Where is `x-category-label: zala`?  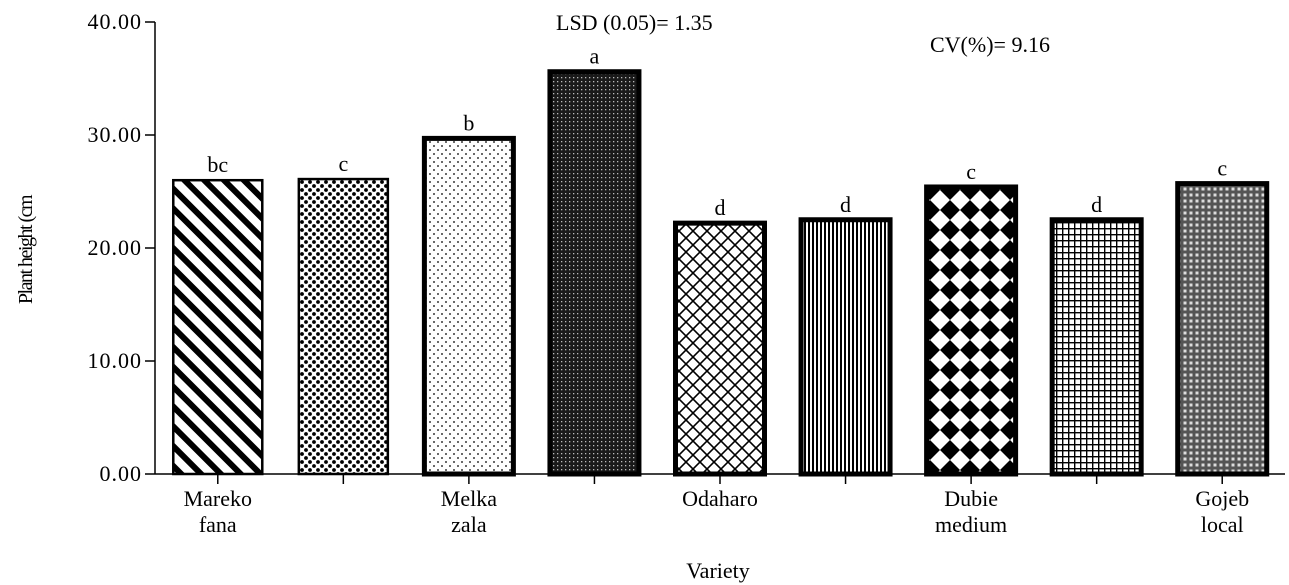 x-category-label: zala is located at coordinates (469, 524).